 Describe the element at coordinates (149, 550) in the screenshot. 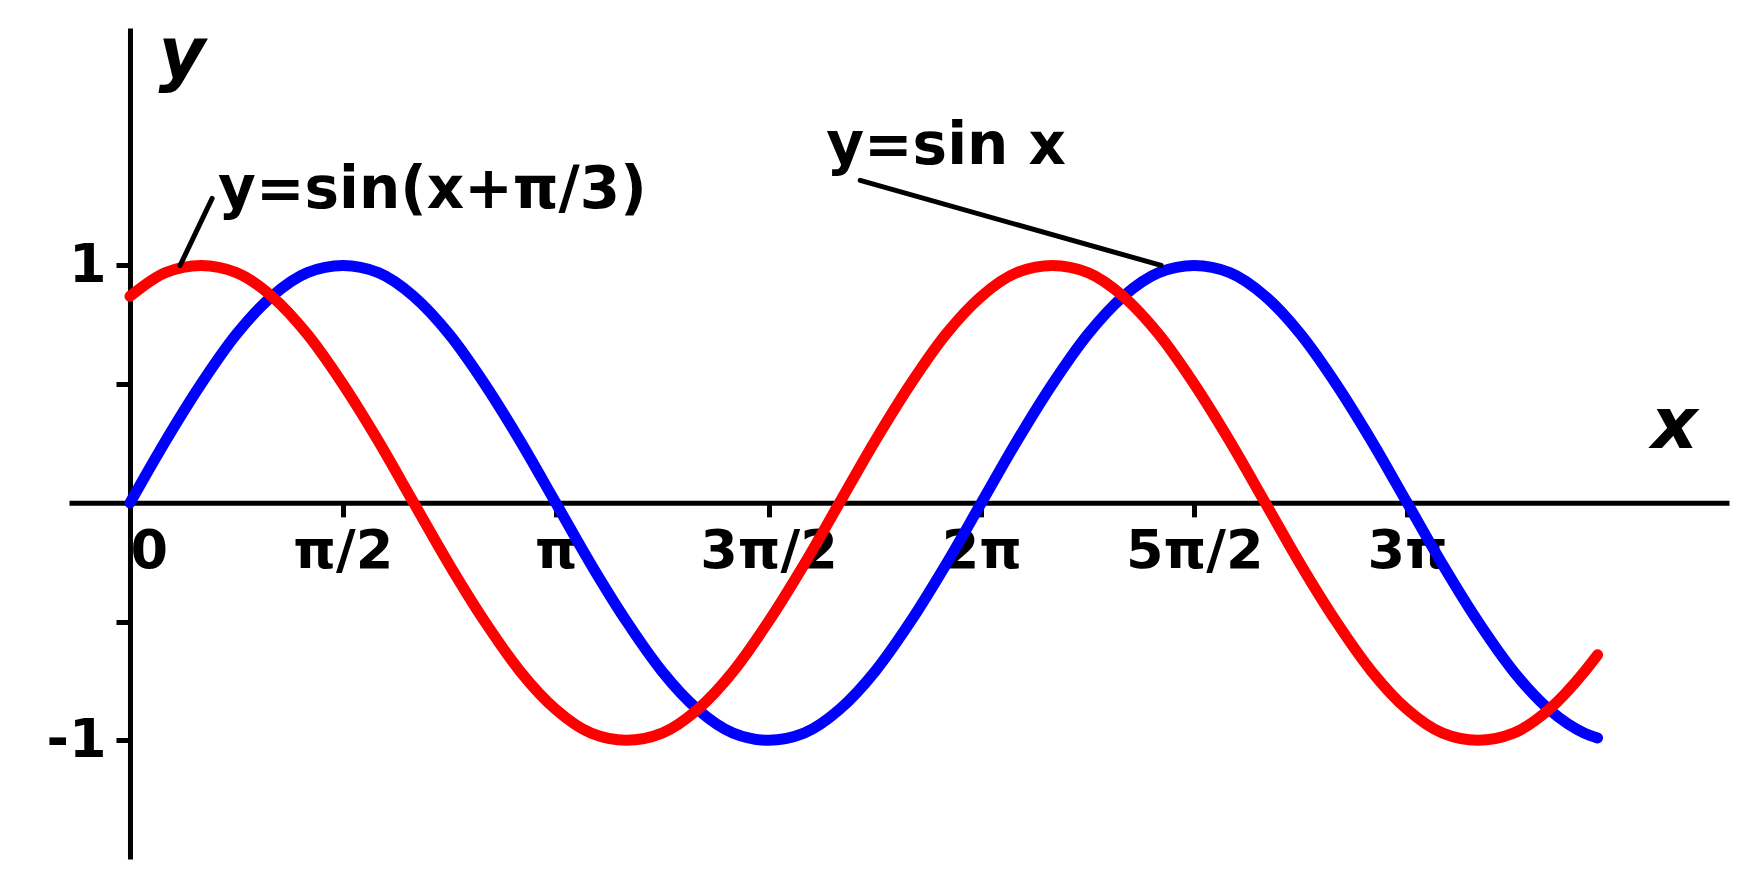

I see `x-tick-label: 0` at that location.